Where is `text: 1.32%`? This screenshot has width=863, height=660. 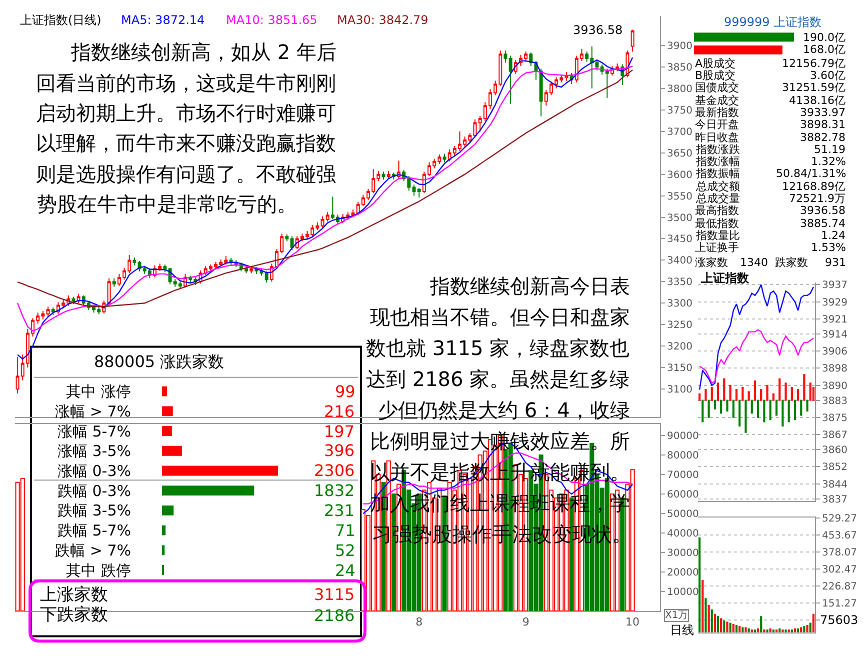 text: 1.32% is located at coordinates (828, 161).